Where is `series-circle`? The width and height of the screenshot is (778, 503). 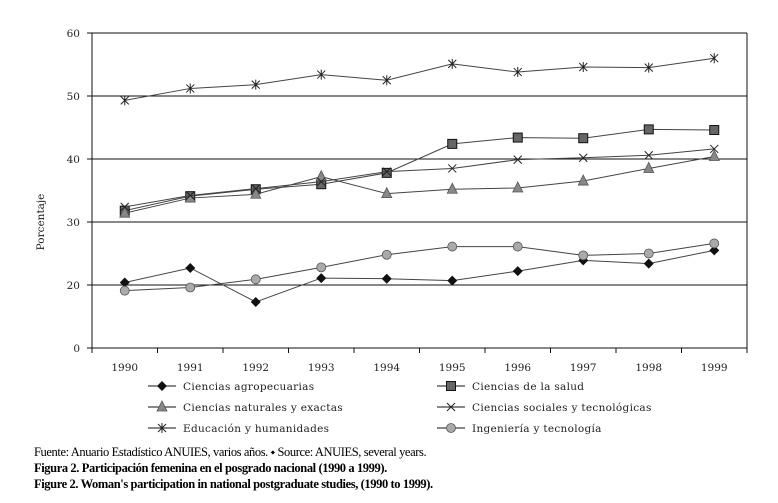
series-circle is located at coordinates (419, 267).